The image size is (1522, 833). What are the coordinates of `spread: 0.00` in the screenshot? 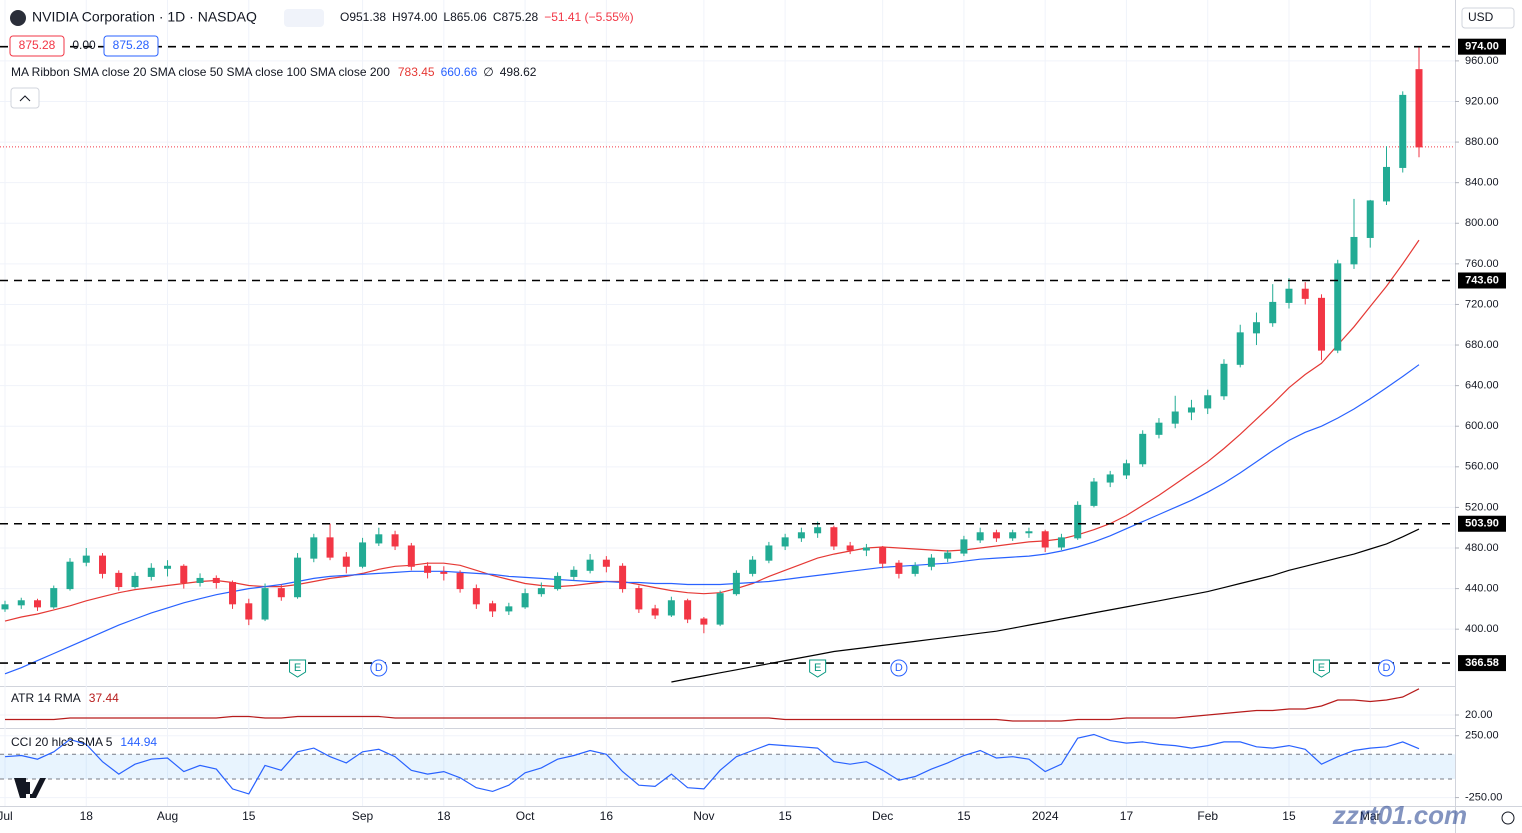 It's located at (84, 45).